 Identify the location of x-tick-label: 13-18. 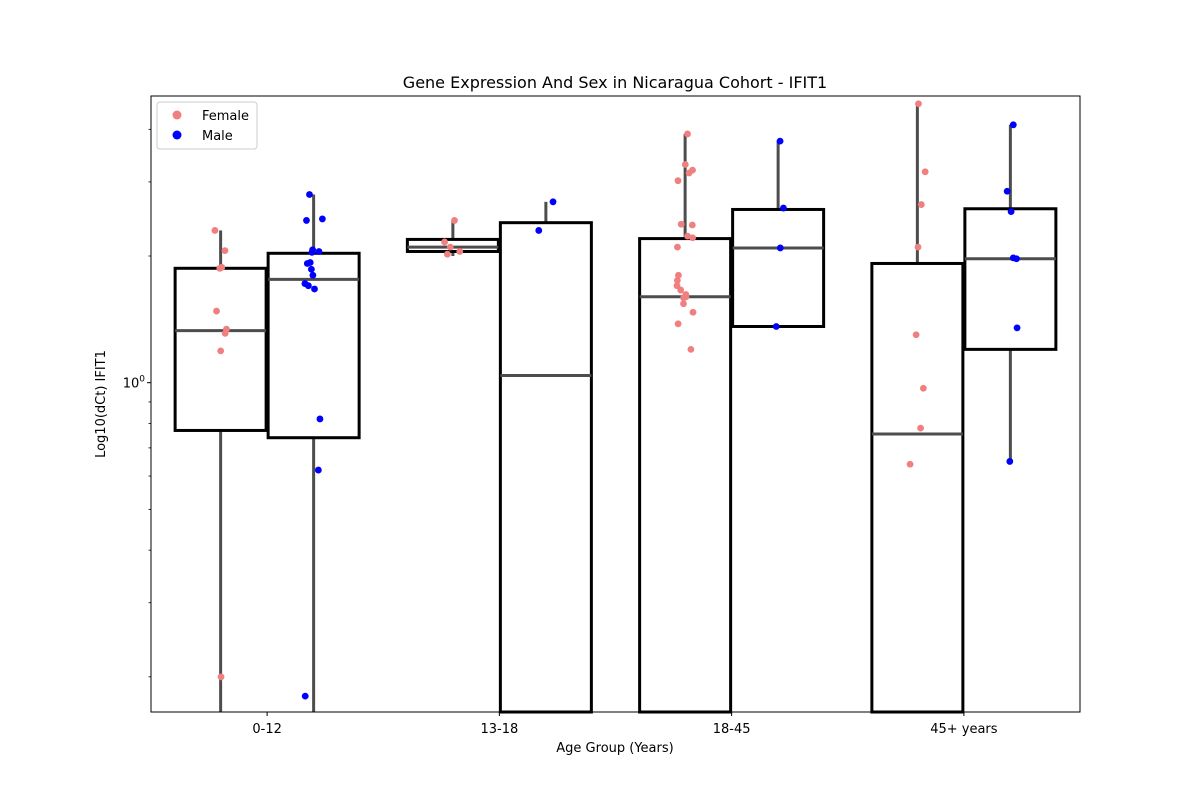
(499, 729).